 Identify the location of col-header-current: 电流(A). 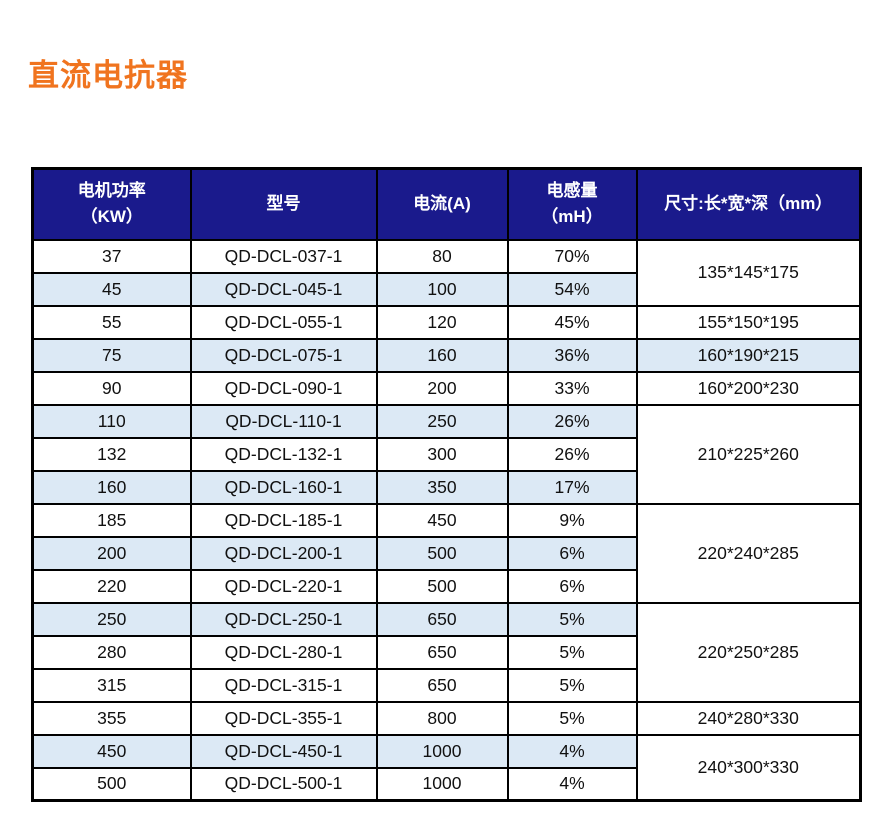
(442, 204).